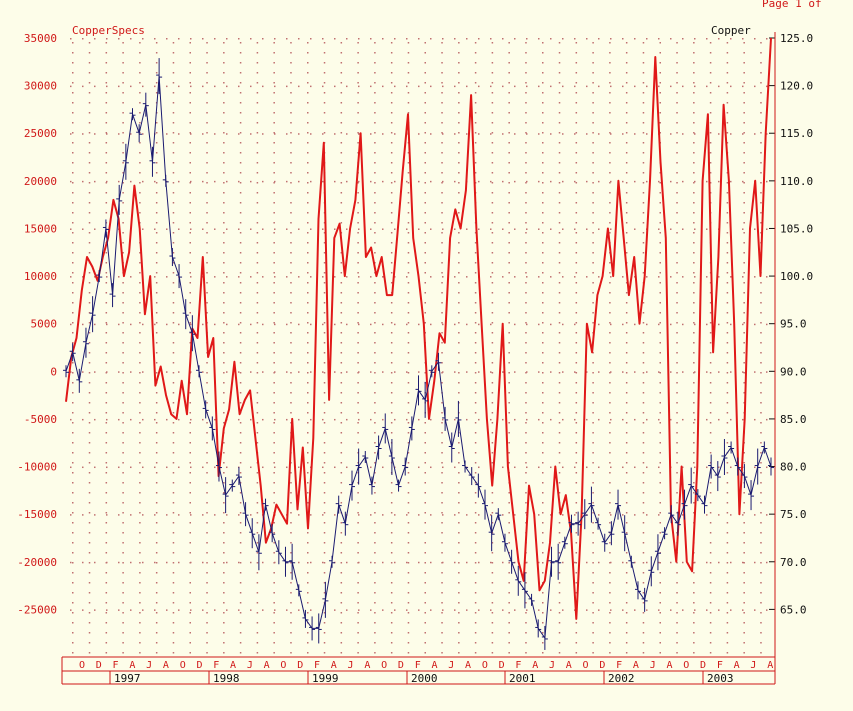 The width and height of the screenshot is (853, 711). Describe the element at coordinates (40, 86) in the screenshot. I see `left-tick-label: 30000` at that location.